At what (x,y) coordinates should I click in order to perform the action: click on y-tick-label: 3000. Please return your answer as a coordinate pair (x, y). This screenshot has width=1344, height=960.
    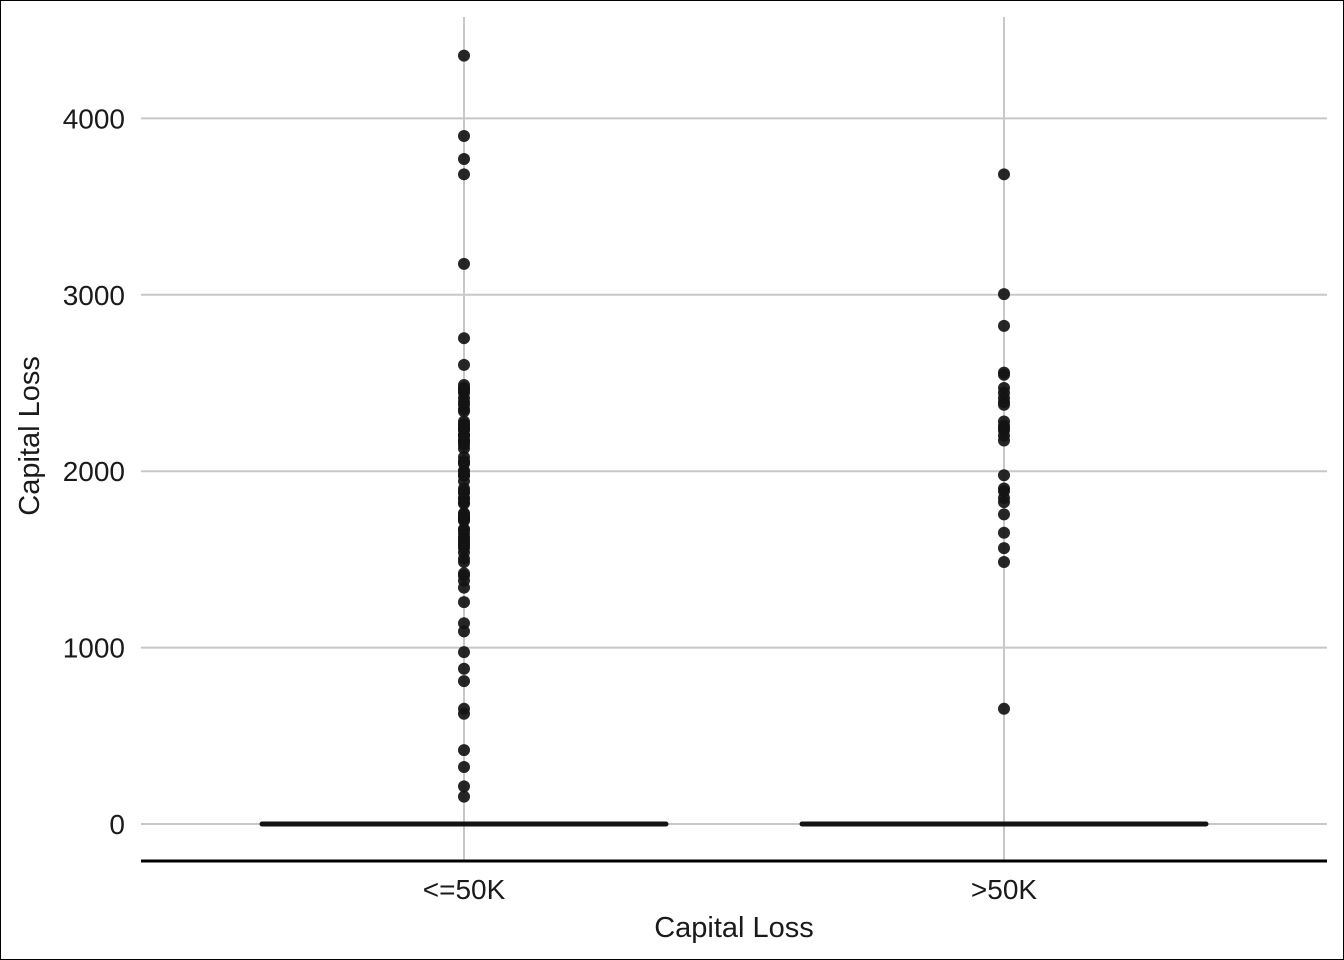
    Looking at the image, I should click on (94, 295).